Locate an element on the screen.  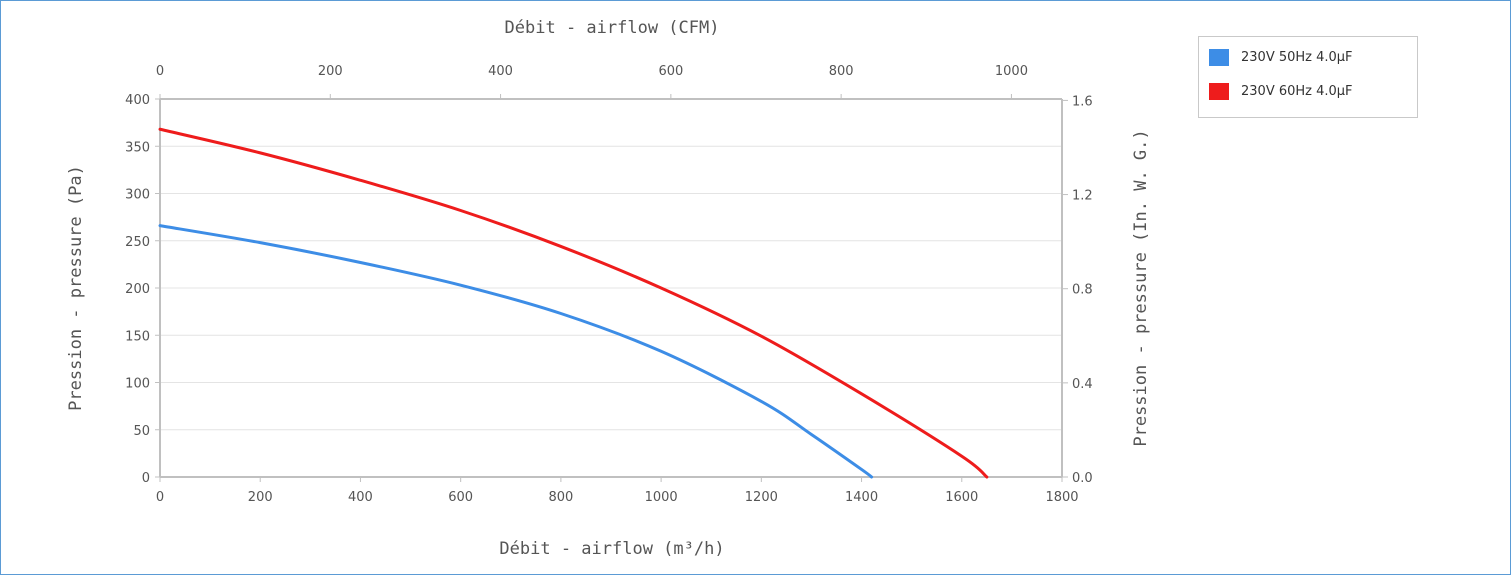
legend-item-50hz: 230V 50Hz 4.0µF is located at coordinates (1281, 57).